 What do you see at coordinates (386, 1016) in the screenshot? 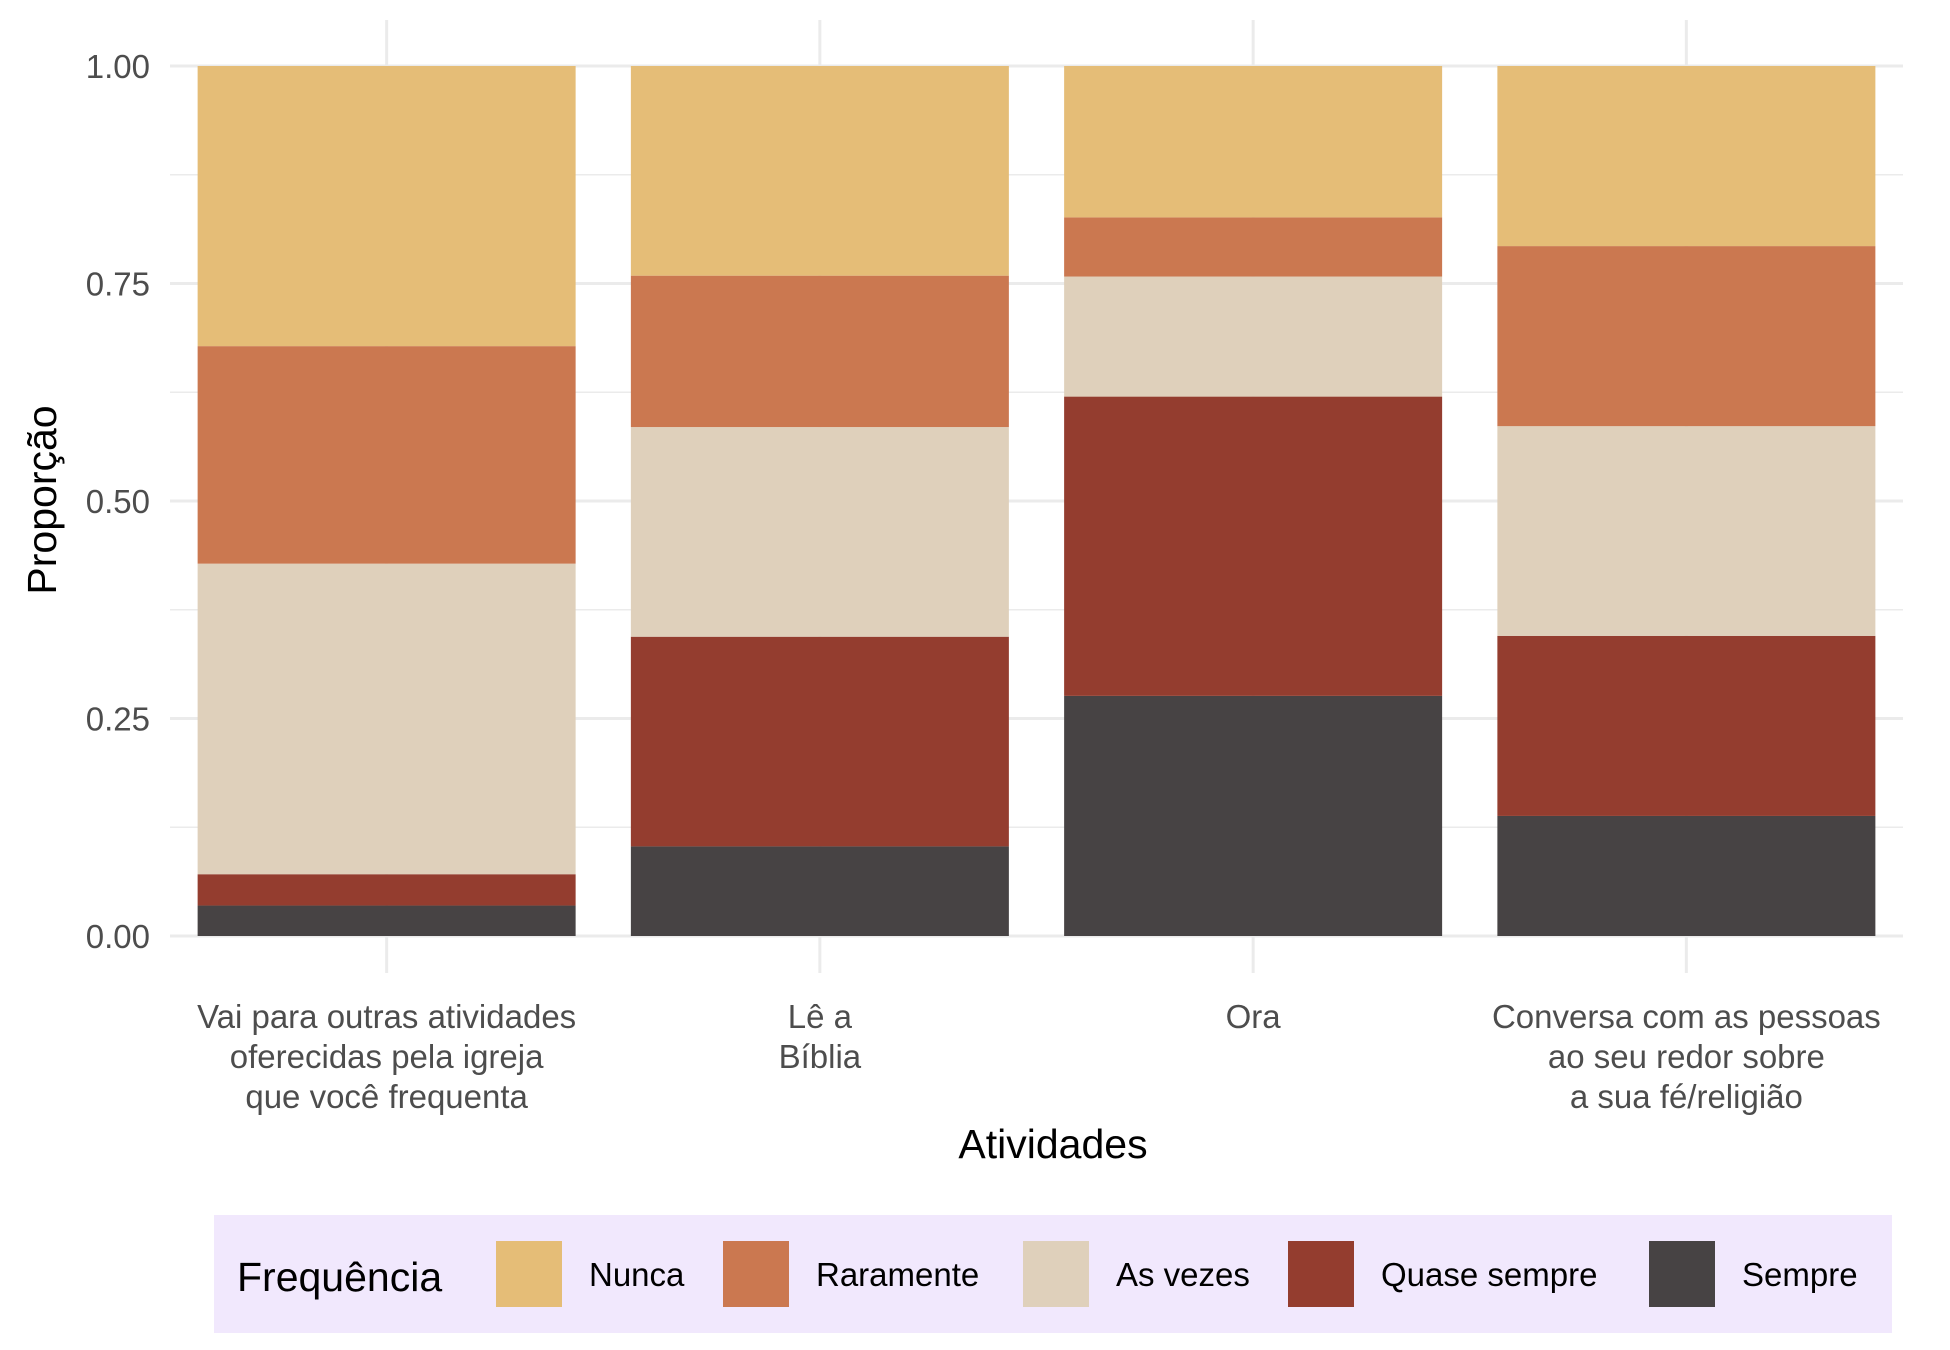
I see `x-tick-label: Vai para outras atividades` at bounding box center [386, 1016].